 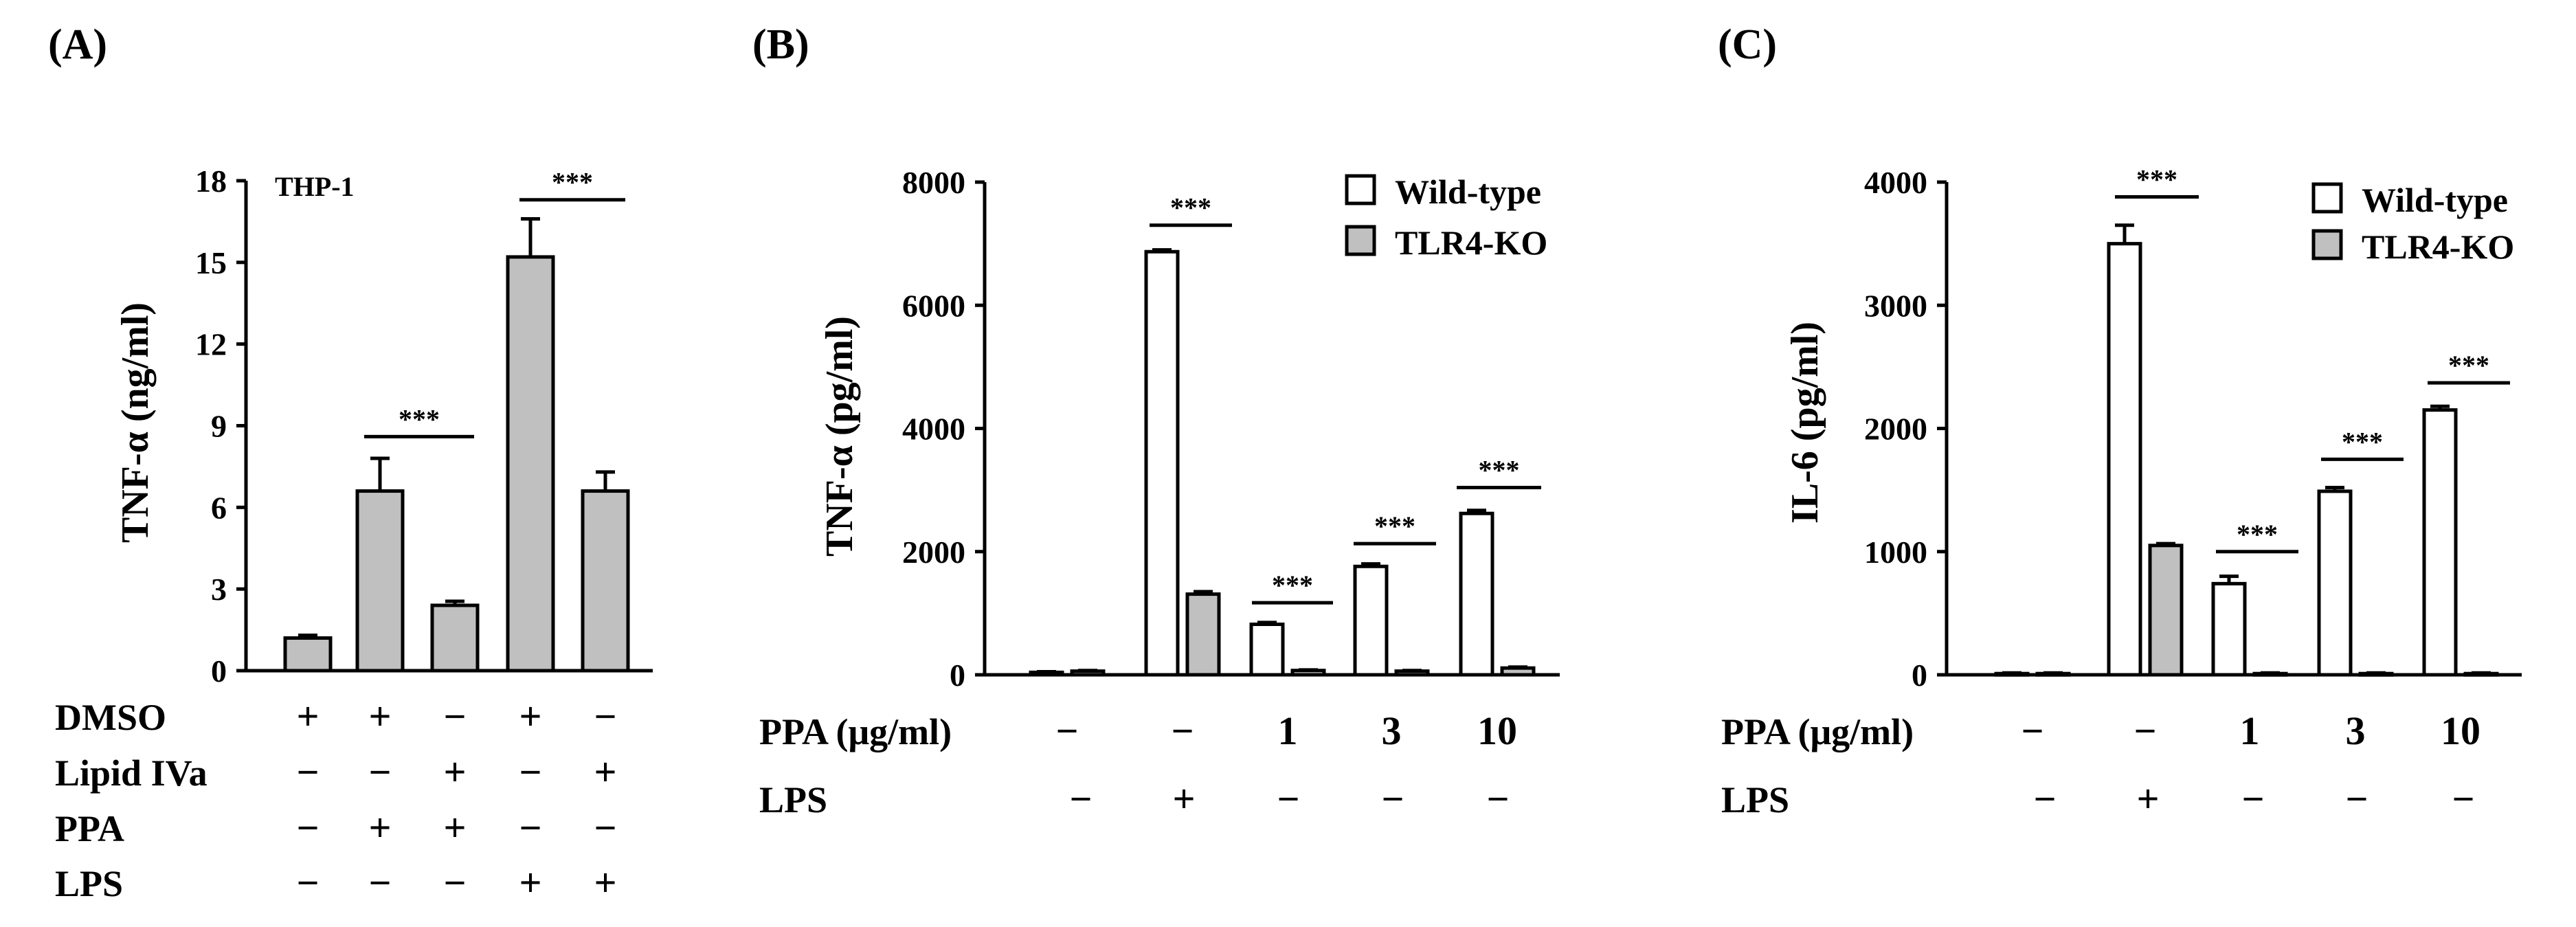 I want to click on panel-c-legend-wild-type: Wild-type, so click(x=2435, y=200).